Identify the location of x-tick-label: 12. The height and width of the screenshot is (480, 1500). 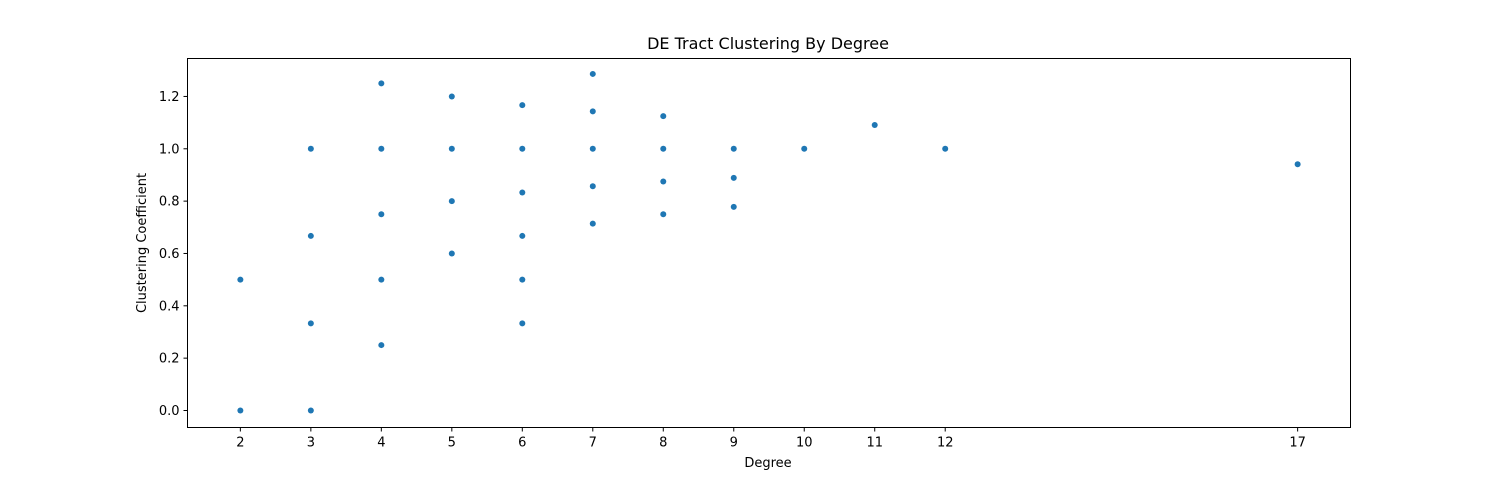
(945, 443).